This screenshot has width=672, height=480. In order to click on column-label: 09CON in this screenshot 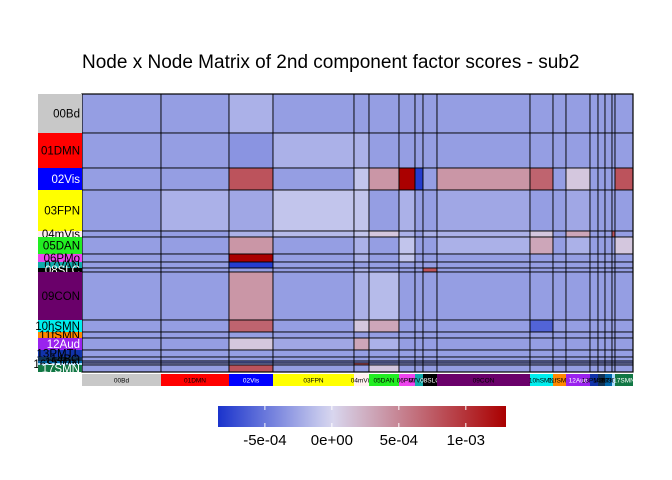, I will do `click(484, 381)`.